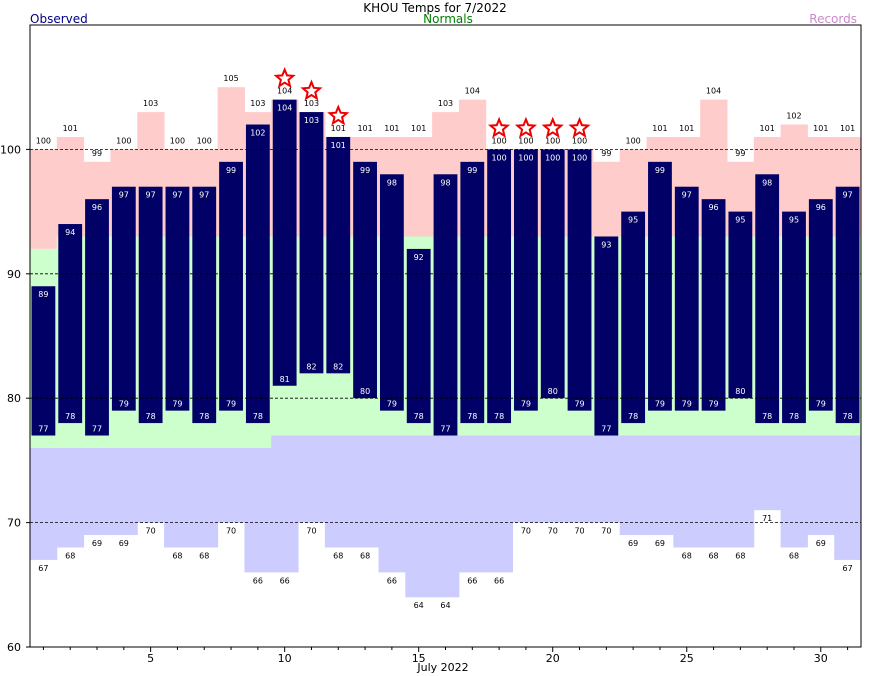 The height and width of the screenshot is (676, 870). Describe the element at coordinates (311, 120) in the screenshot. I see `observed-high-label: 103` at that location.